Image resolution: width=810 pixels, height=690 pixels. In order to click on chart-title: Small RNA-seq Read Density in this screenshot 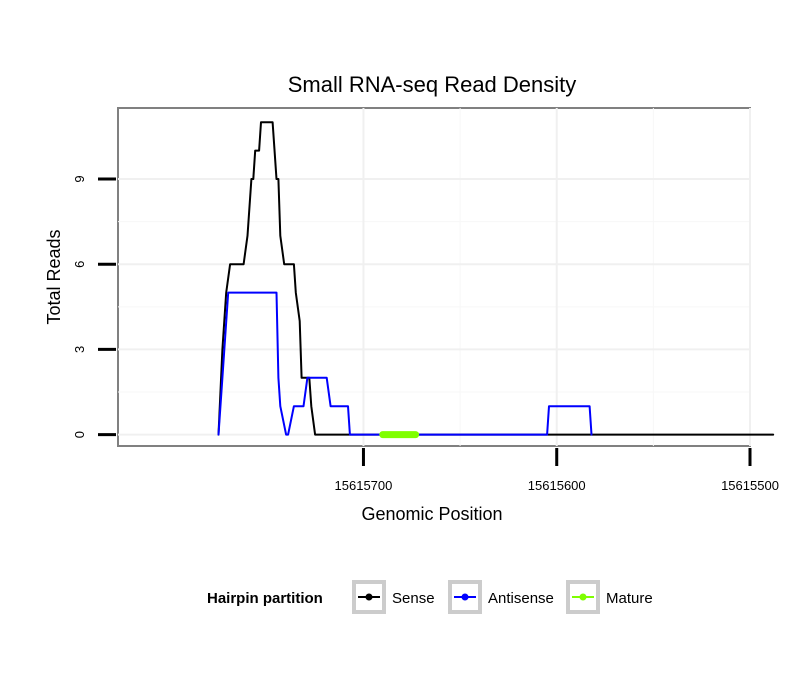, I will do `click(432, 84)`.